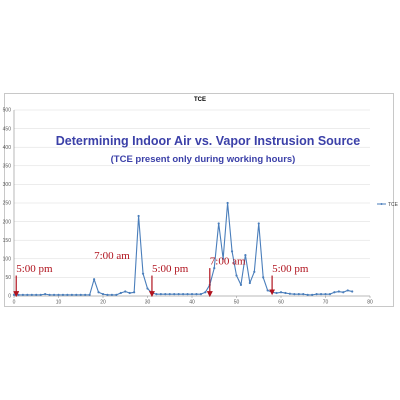 This screenshot has width=400, height=400. Describe the element at coordinates (7, 167) in the screenshot. I see `y-tick-label-7: 350` at that location.